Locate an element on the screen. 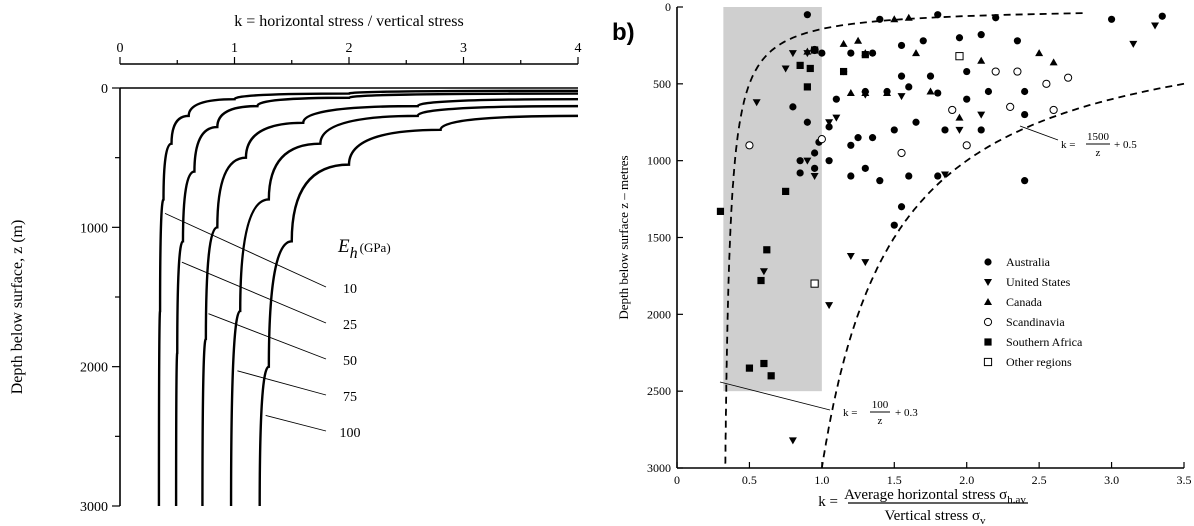 The image size is (1194, 526). y-tick-label: 2000 is located at coordinates (94, 368).